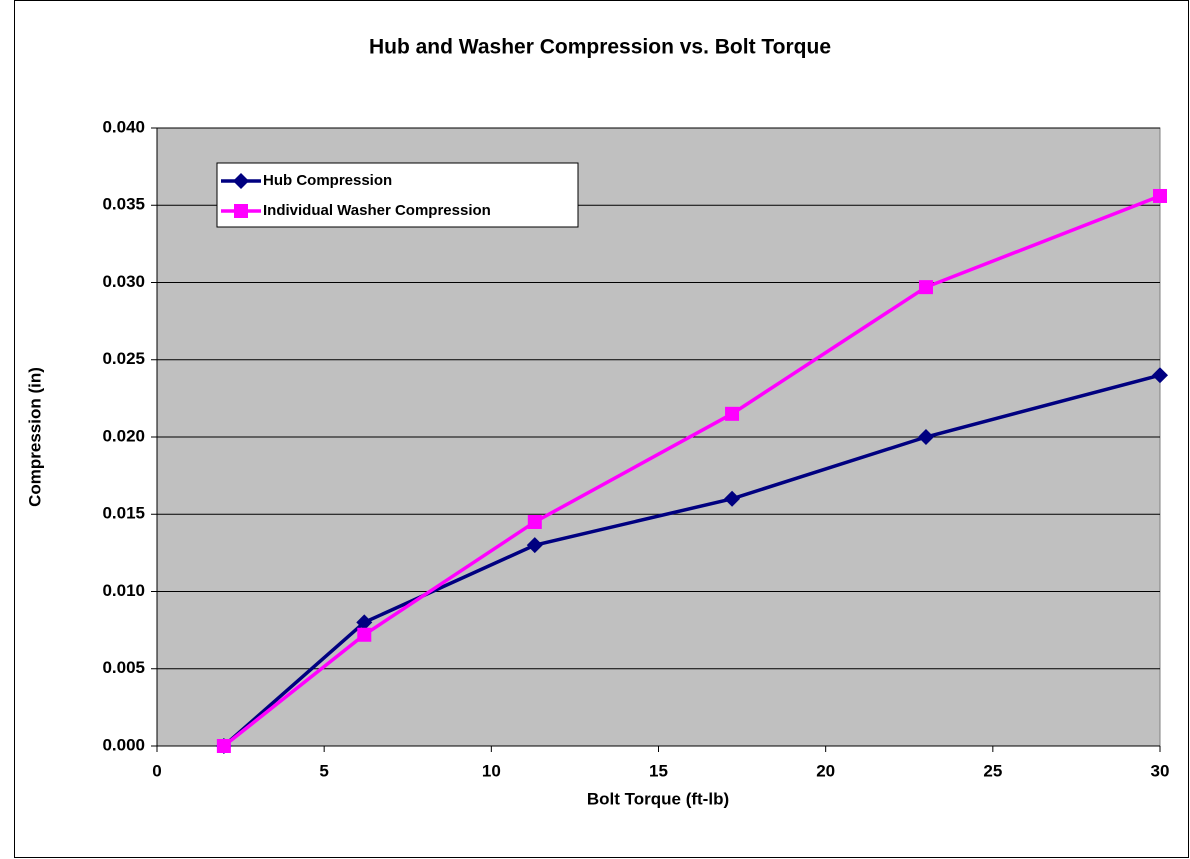 The width and height of the screenshot is (1190, 859). What do you see at coordinates (992, 770) in the screenshot?
I see `x-tick-label: 25` at bounding box center [992, 770].